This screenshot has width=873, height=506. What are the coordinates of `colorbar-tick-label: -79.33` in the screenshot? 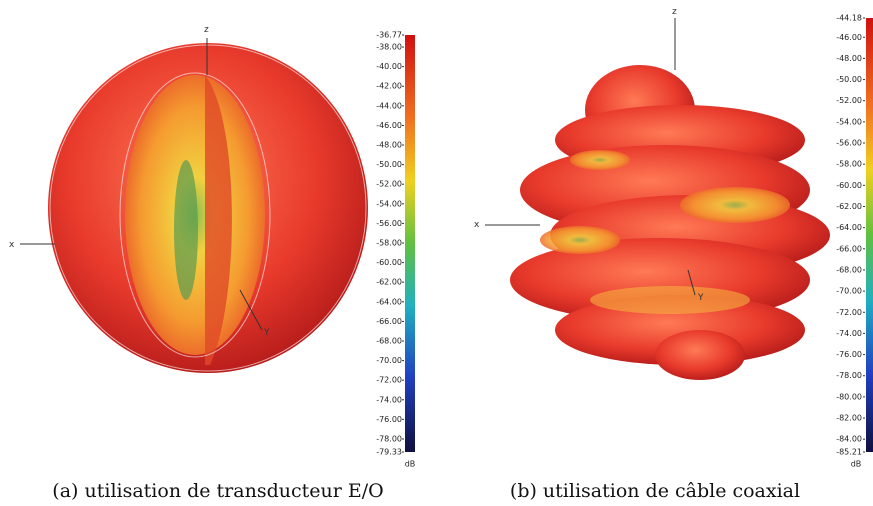 It's located at (389, 452).